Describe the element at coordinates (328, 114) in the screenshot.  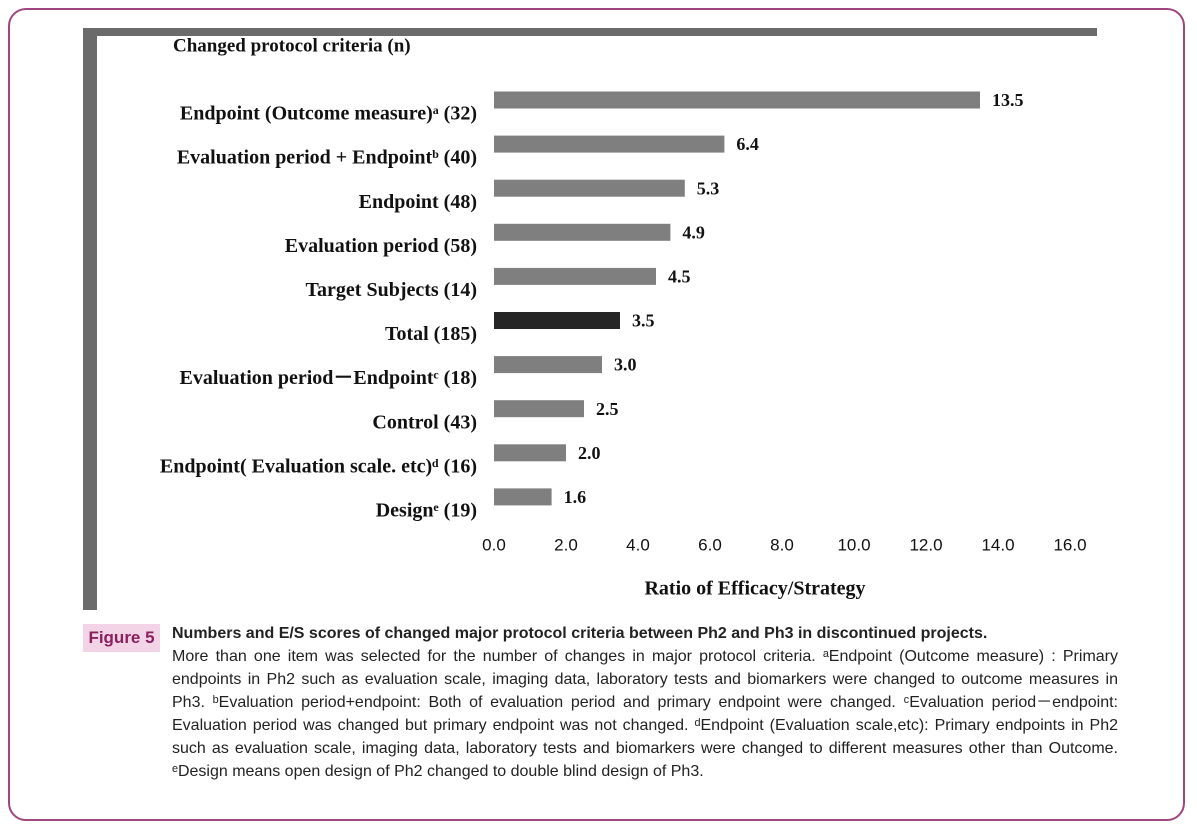
I see `category-label: Endpoint (Outcome measure)ᵃ (32)` at that location.